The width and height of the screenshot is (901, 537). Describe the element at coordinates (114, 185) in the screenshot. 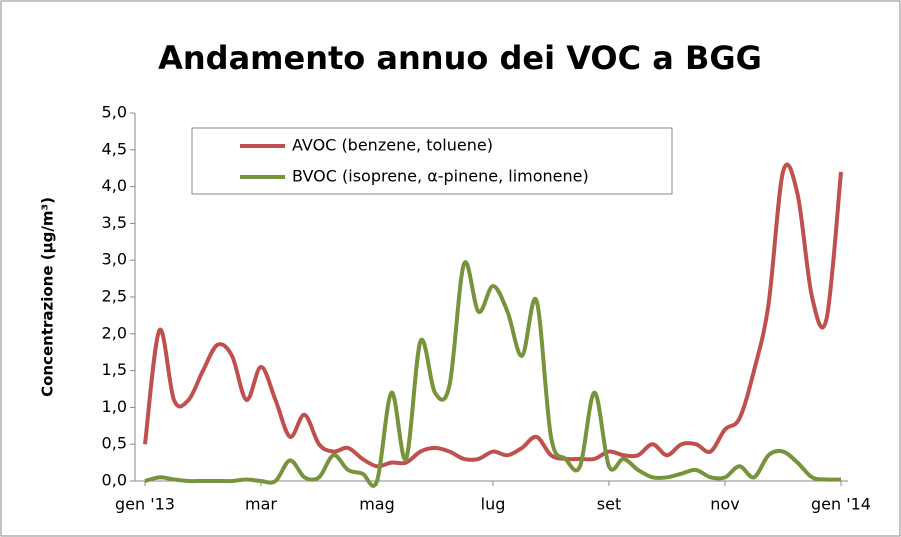

I see `y-tick-label: 4,0` at that location.